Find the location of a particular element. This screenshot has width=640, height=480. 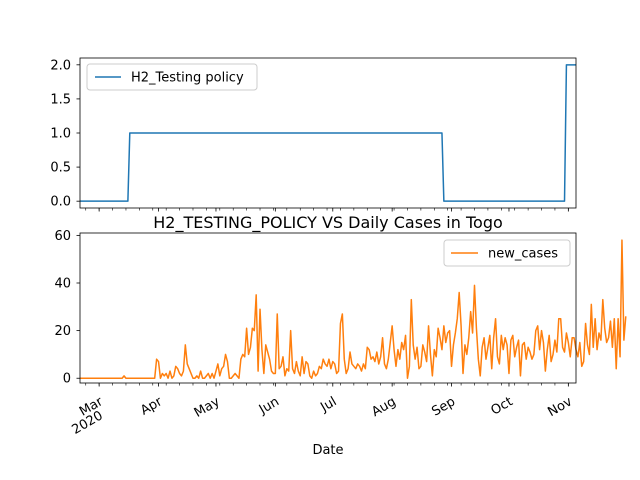

top-legend: H2_Testing policy is located at coordinates (172, 77).